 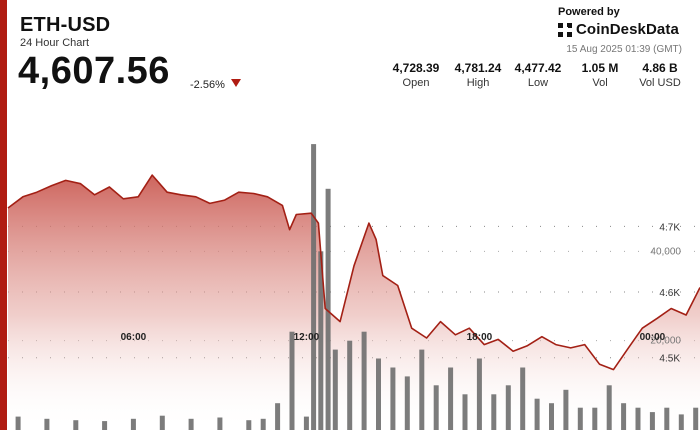 What do you see at coordinates (207, 85) in the screenshot?
I see `price-change-percent: -2.56%` at bounding box center [207, 85].